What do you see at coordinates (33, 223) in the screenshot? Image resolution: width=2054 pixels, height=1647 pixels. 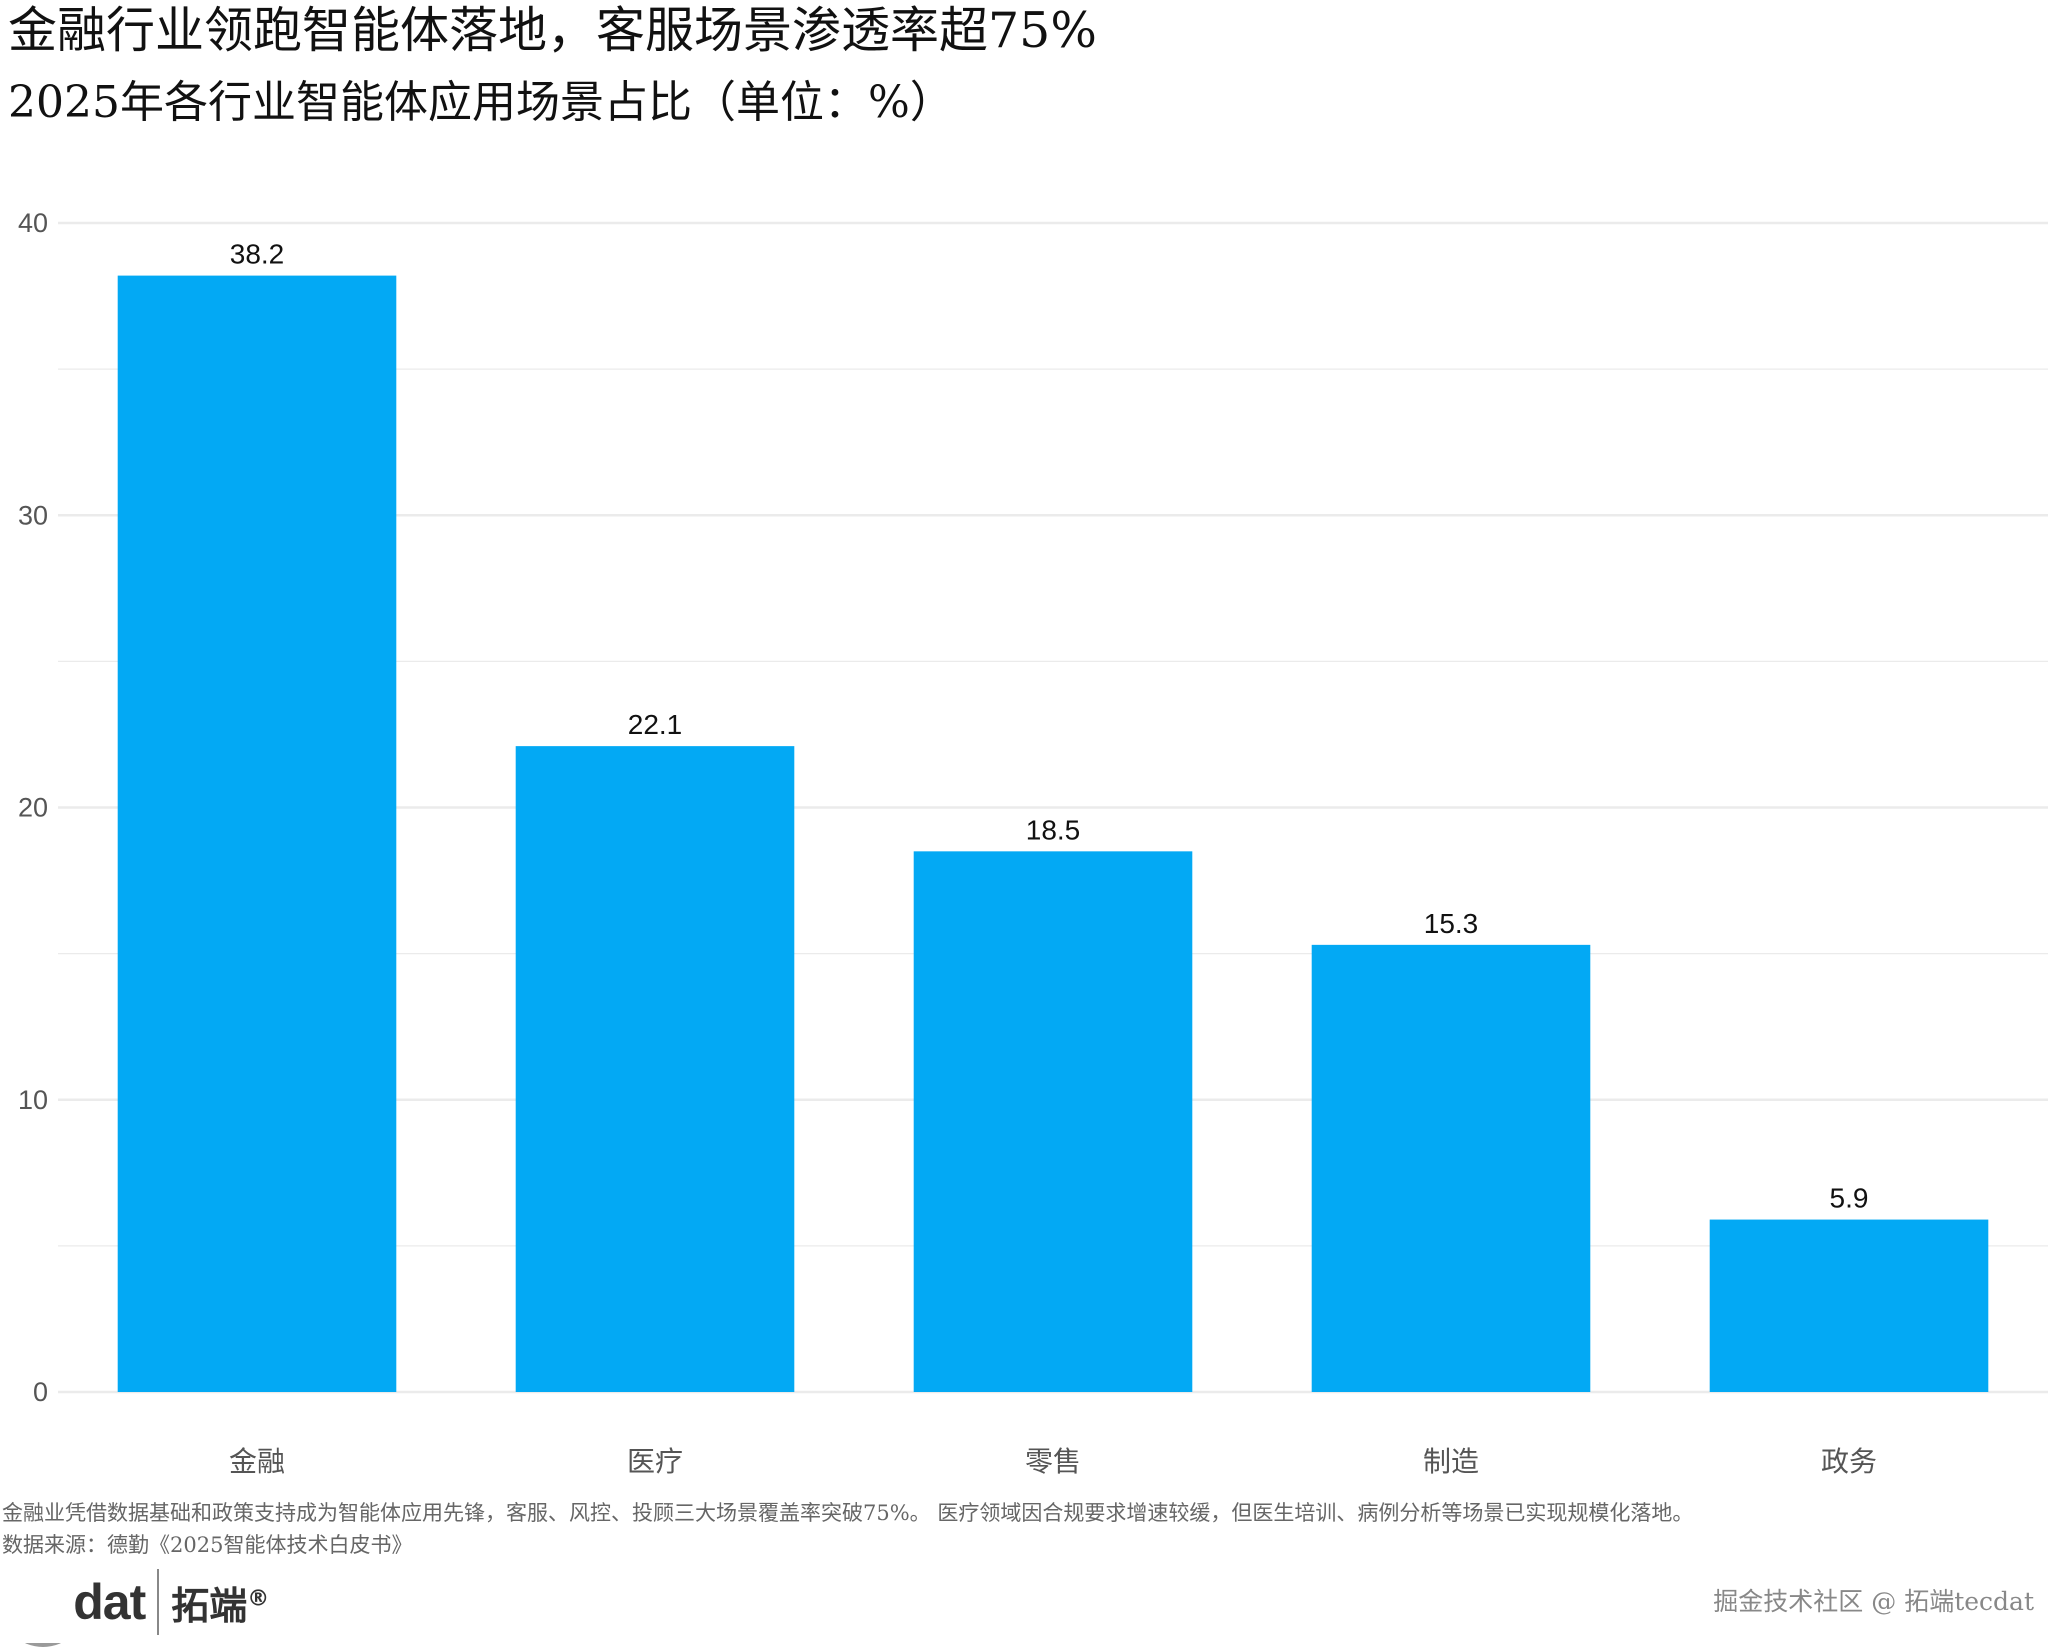 I see `y-tick-label: 40` at bounding box center [33, 223].